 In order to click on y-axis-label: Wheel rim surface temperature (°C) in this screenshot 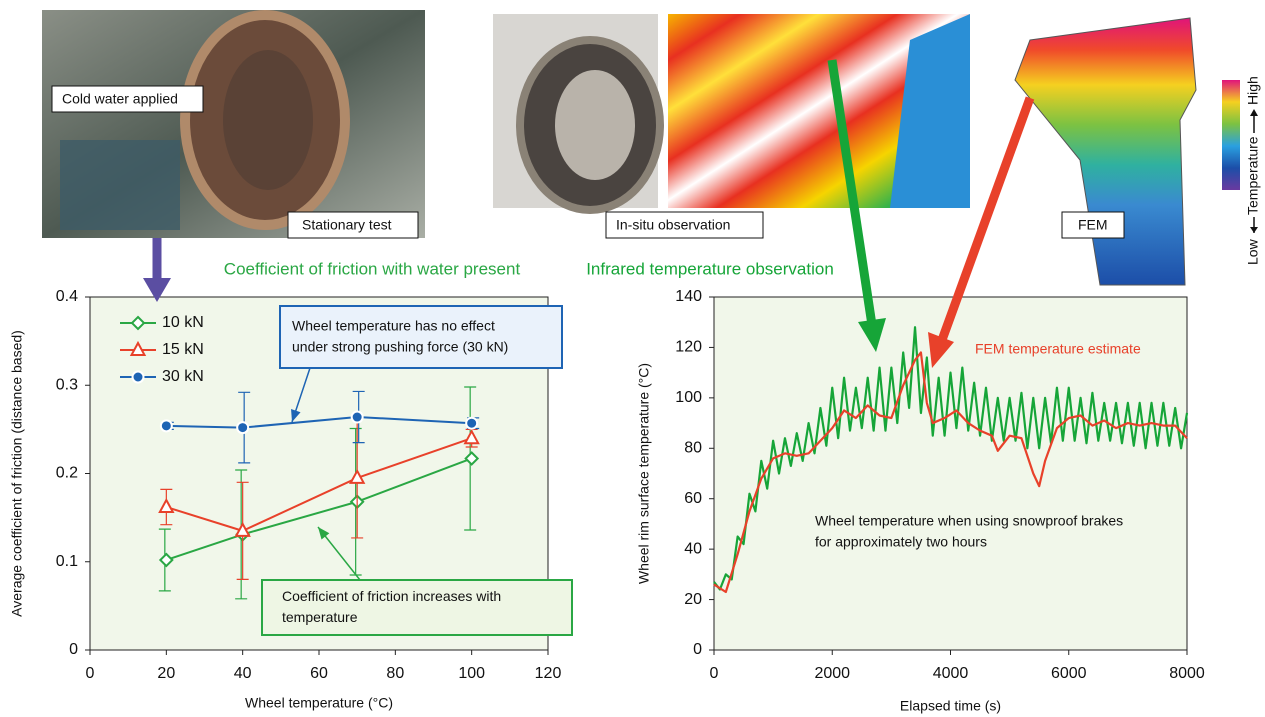, I will do `click(644, 473)`.